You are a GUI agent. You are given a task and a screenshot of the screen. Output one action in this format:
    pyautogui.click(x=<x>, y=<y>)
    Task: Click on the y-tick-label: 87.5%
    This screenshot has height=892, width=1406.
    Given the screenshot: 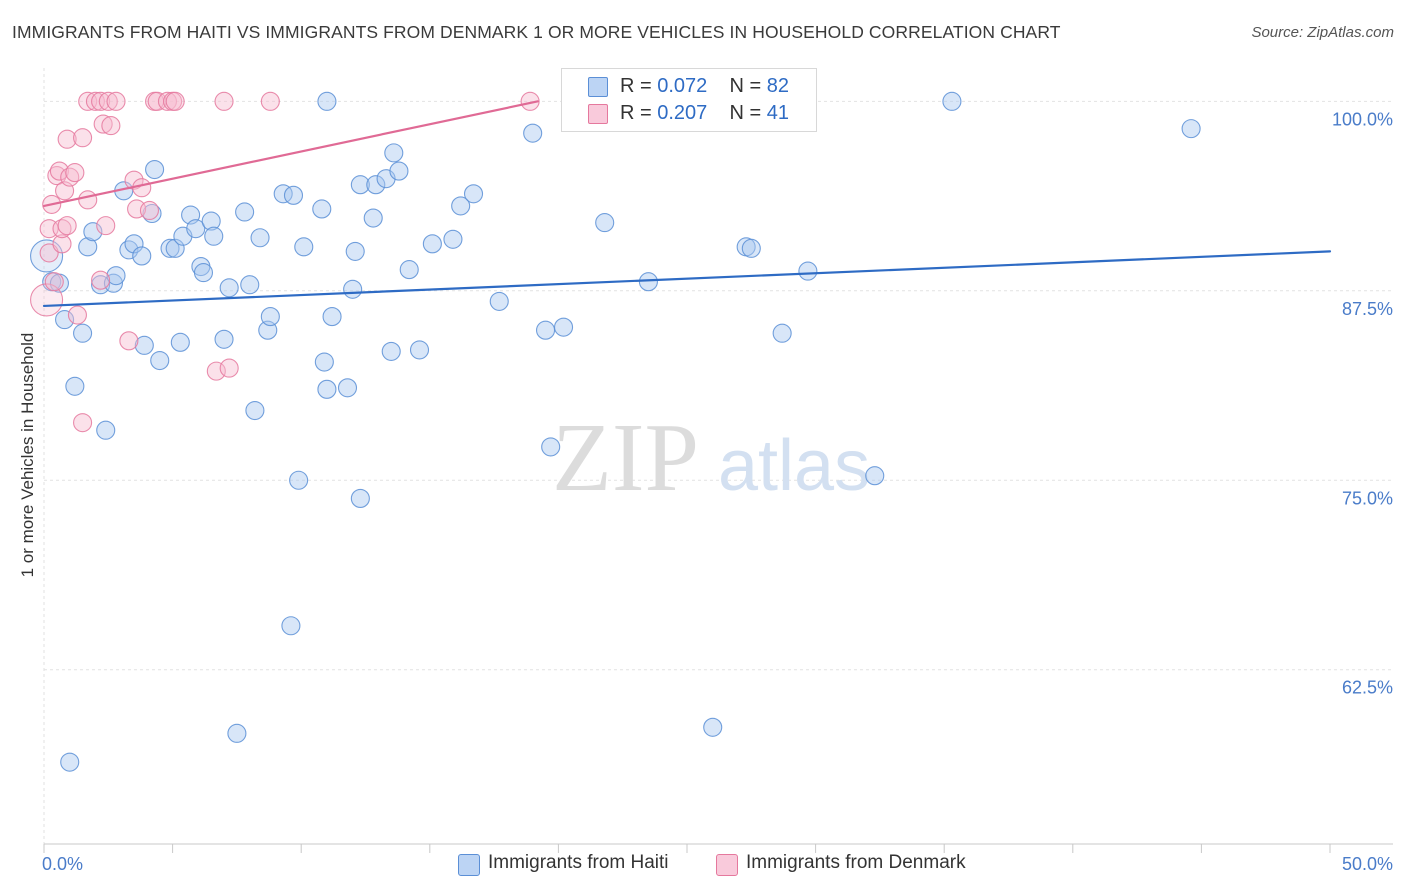 What is the action you would take?
    pyautogui.click(x=1367, y=309)
    